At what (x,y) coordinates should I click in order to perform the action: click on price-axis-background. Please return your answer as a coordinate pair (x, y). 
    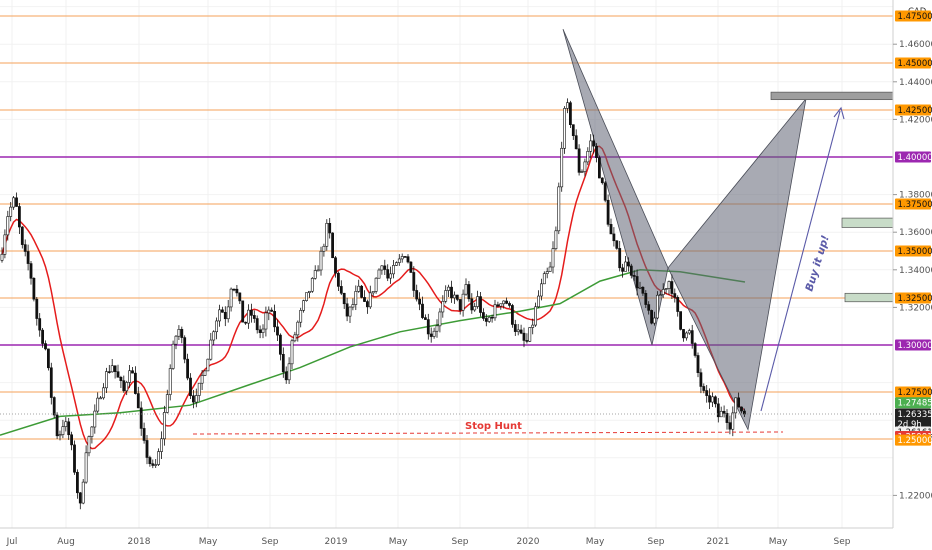
    Looking at the image, I should click on (912, 275).